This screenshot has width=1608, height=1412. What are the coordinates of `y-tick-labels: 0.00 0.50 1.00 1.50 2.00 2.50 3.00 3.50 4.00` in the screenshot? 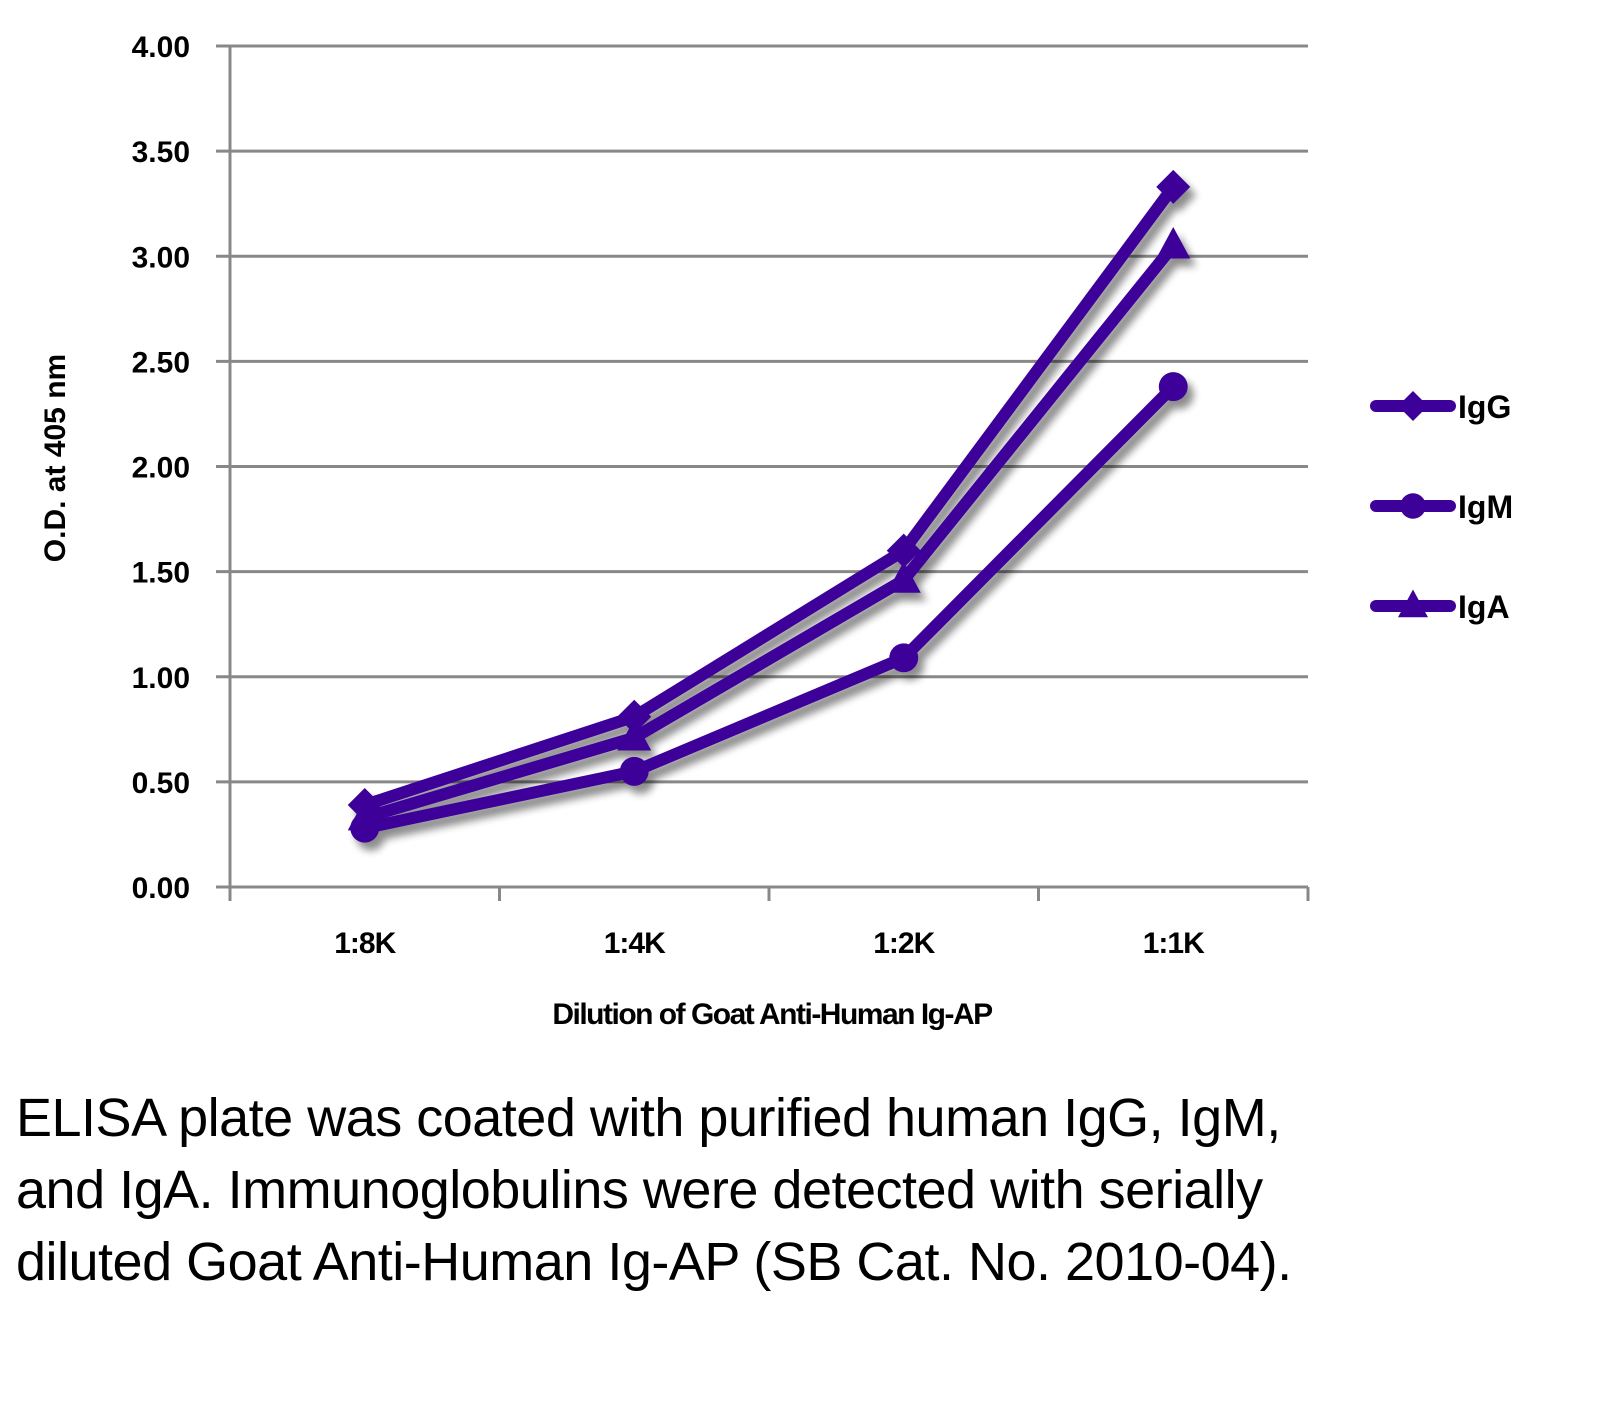 It's located at (161, 468).